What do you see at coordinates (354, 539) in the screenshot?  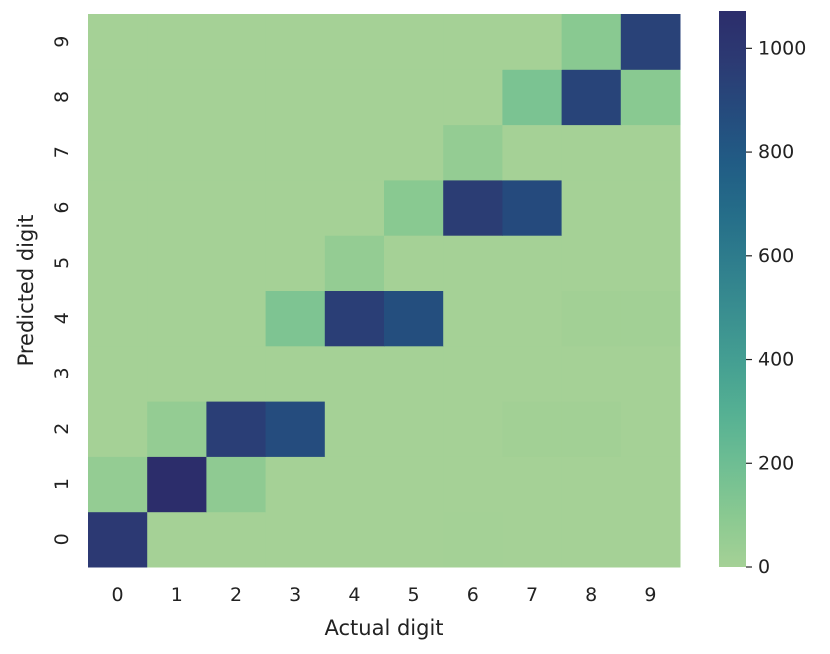 I see `heatmap-cell-pred0-actual4` at bounding box center [354, 539].